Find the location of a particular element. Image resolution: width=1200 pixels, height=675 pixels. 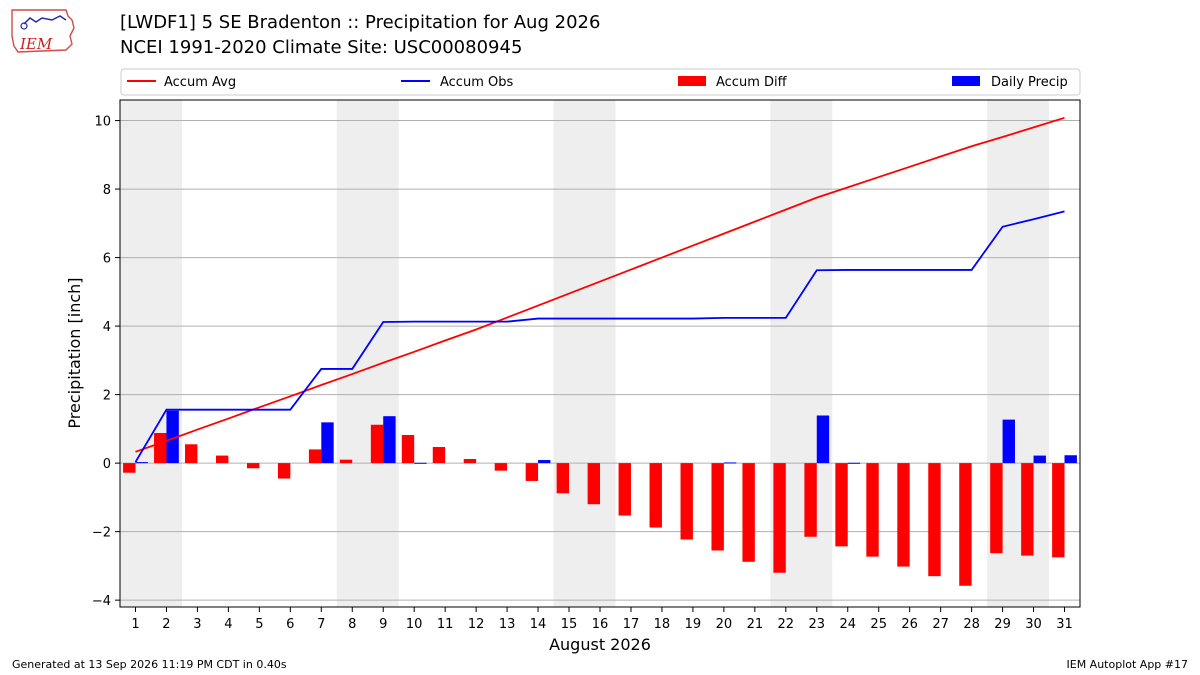

x-tick-label: 6 is located at coordinates (290, 624).